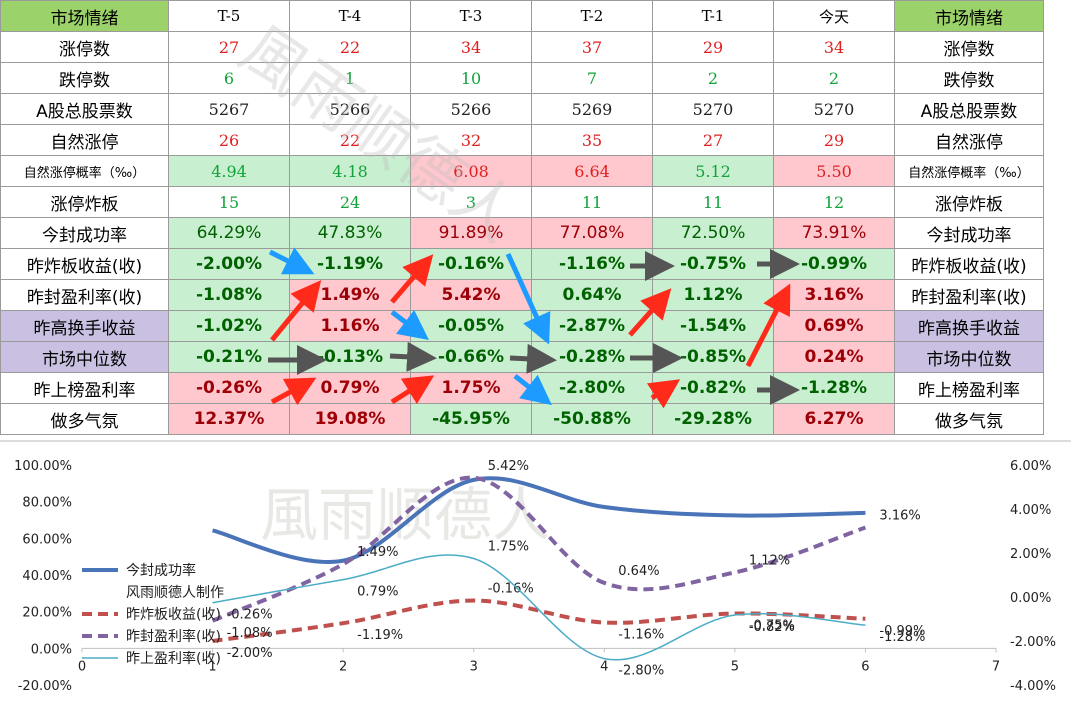 This screenshot has width=1071, height=725. What do you see at coordinates (350, 388) in the screenshot?
I see `table-cell: 0.79%` at bounding box center [350, 388].